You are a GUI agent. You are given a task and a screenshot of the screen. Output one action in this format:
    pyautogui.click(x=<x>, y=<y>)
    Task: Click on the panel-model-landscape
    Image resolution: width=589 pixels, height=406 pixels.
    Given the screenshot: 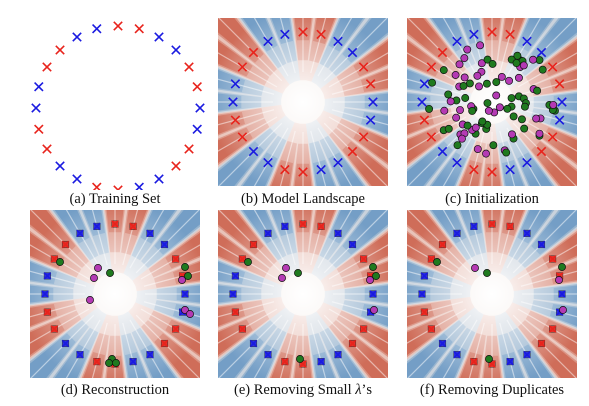 What is the action you would take?
    pyautogui.click(x=303, y=102)
    